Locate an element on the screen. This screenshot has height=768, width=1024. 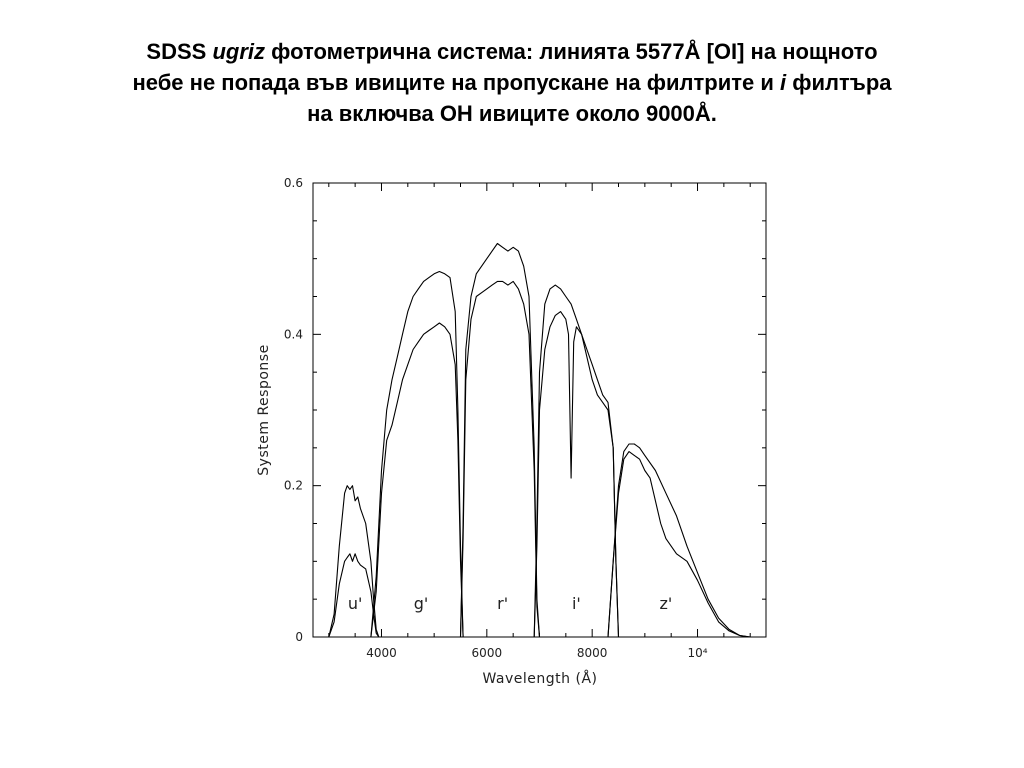
title-text: филтъра is located at coordinates (839, 82).